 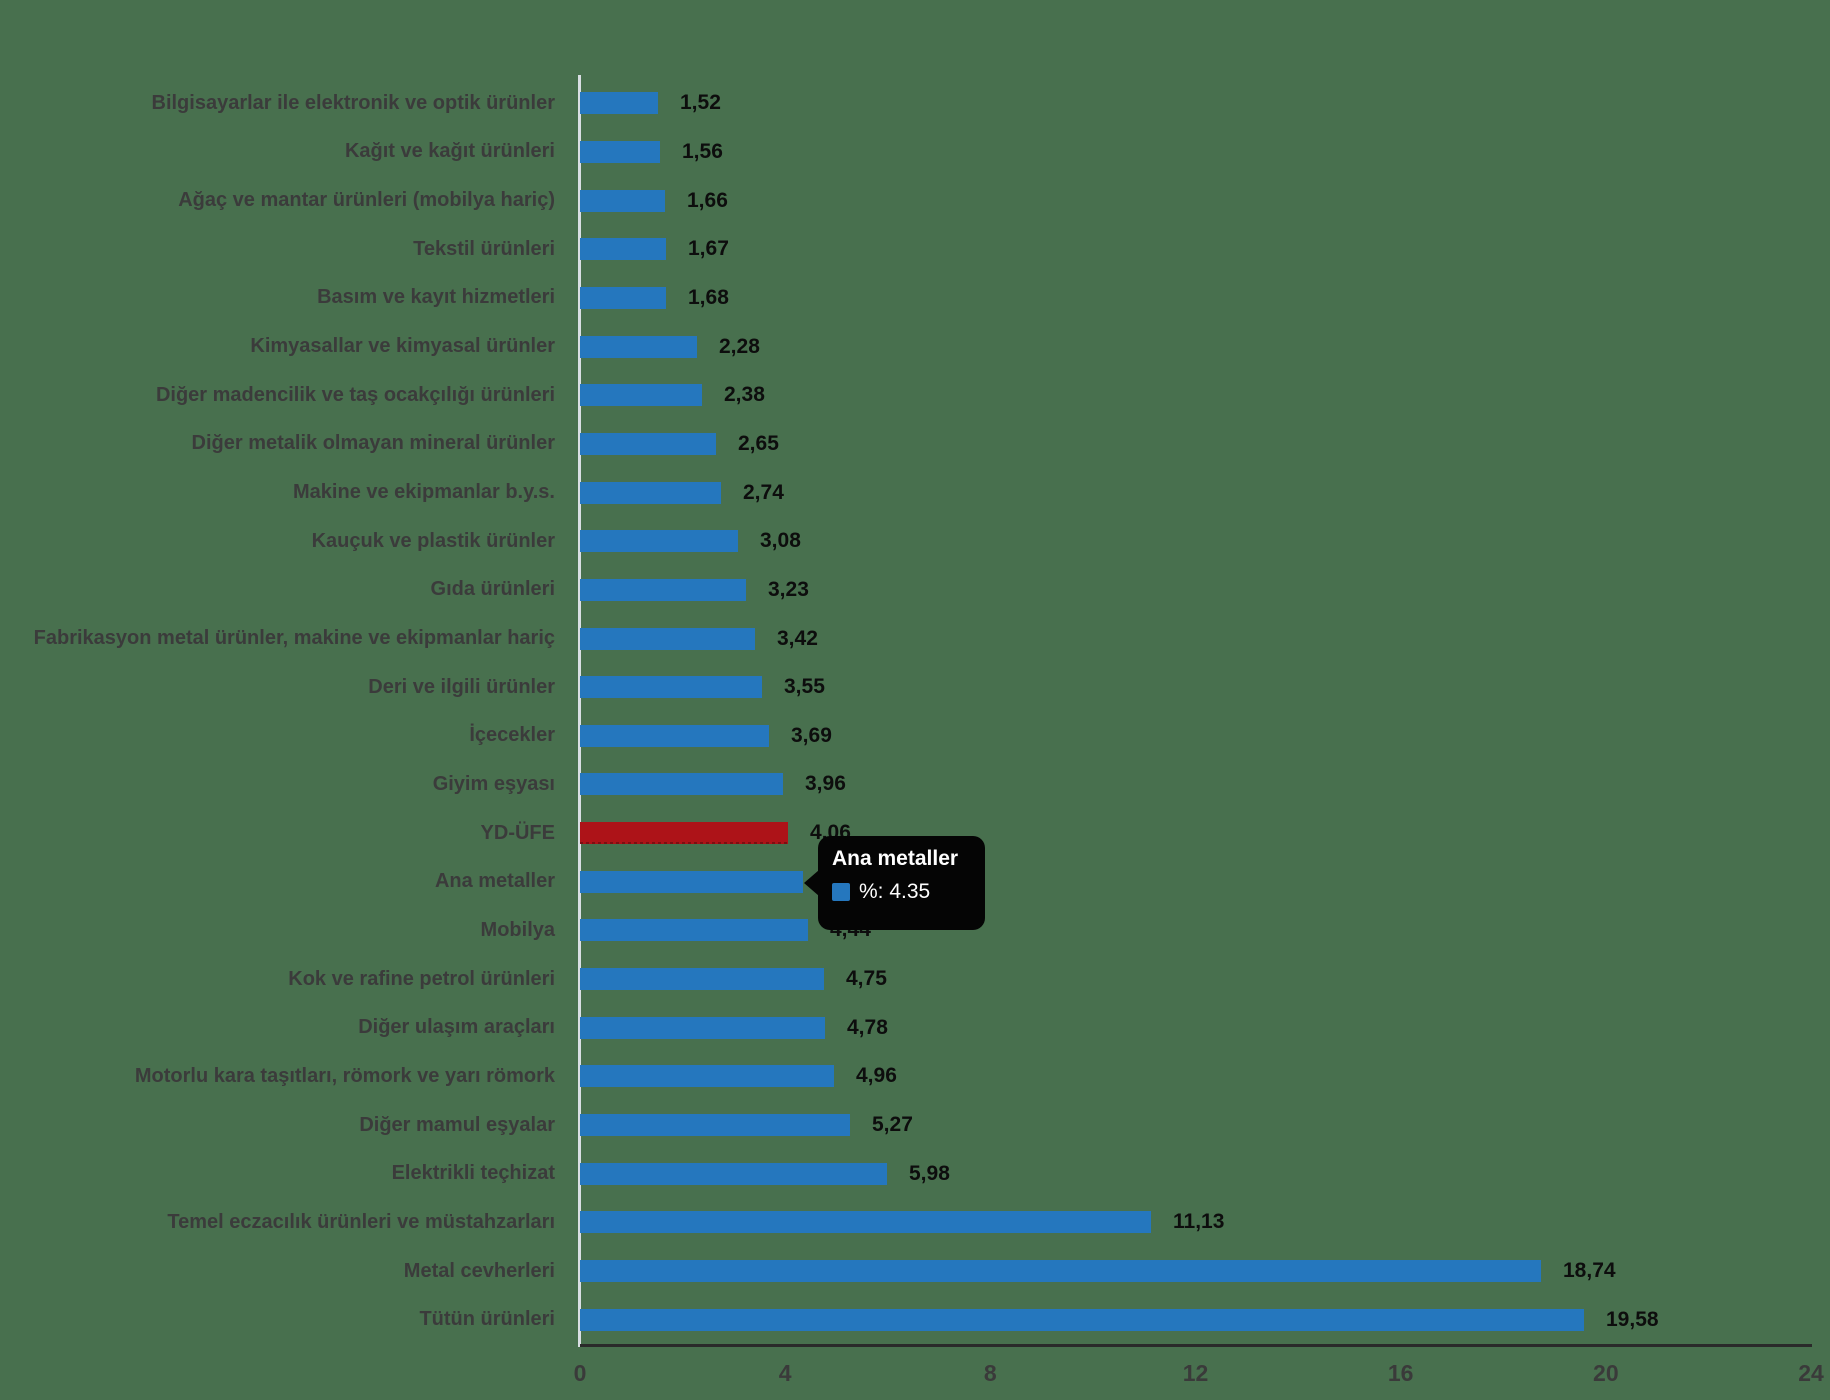 I want to click on bar-row: İçecekler 3,69, so click(x=915, y=736).